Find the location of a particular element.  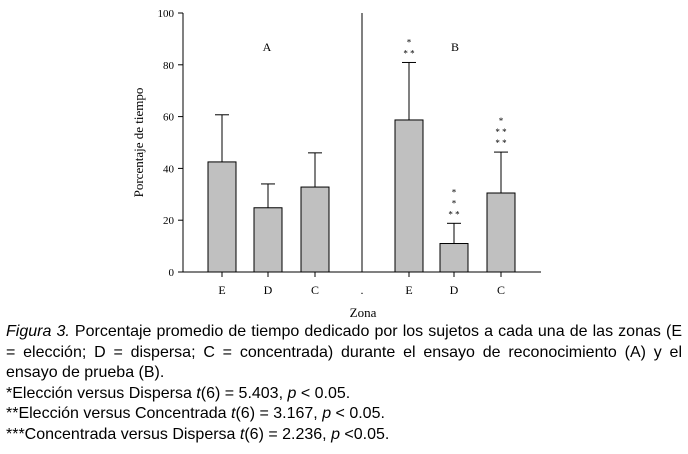

significance-marker-B-D: * * * * is located at coordinates (454, 203).